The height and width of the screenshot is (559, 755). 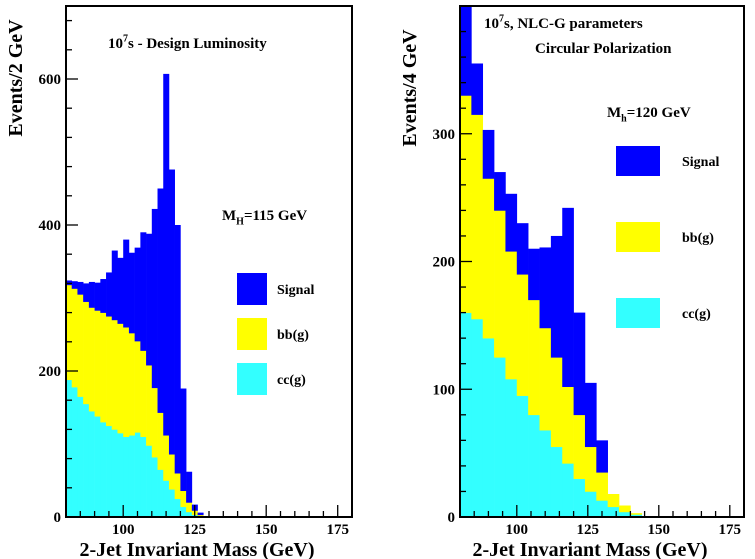 I want to click on y-tick-label: 0, so click(x=58, y=518).